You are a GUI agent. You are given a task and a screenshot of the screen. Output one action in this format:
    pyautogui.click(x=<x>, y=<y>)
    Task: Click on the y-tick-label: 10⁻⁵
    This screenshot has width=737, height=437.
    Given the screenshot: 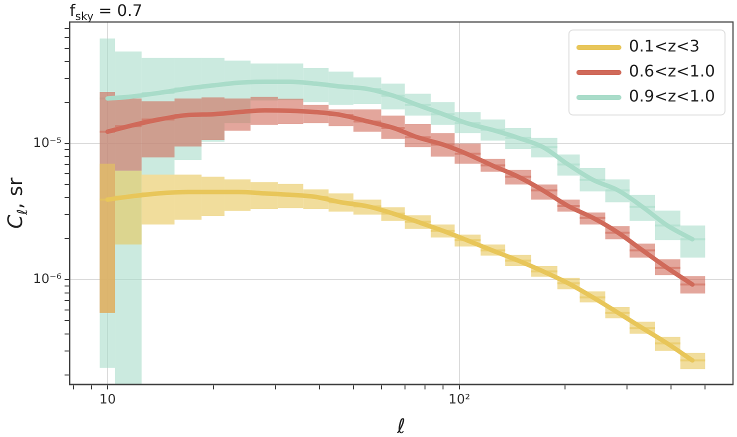 What is the action you would take?
    pyautogui.click(x=47, y=143)
    